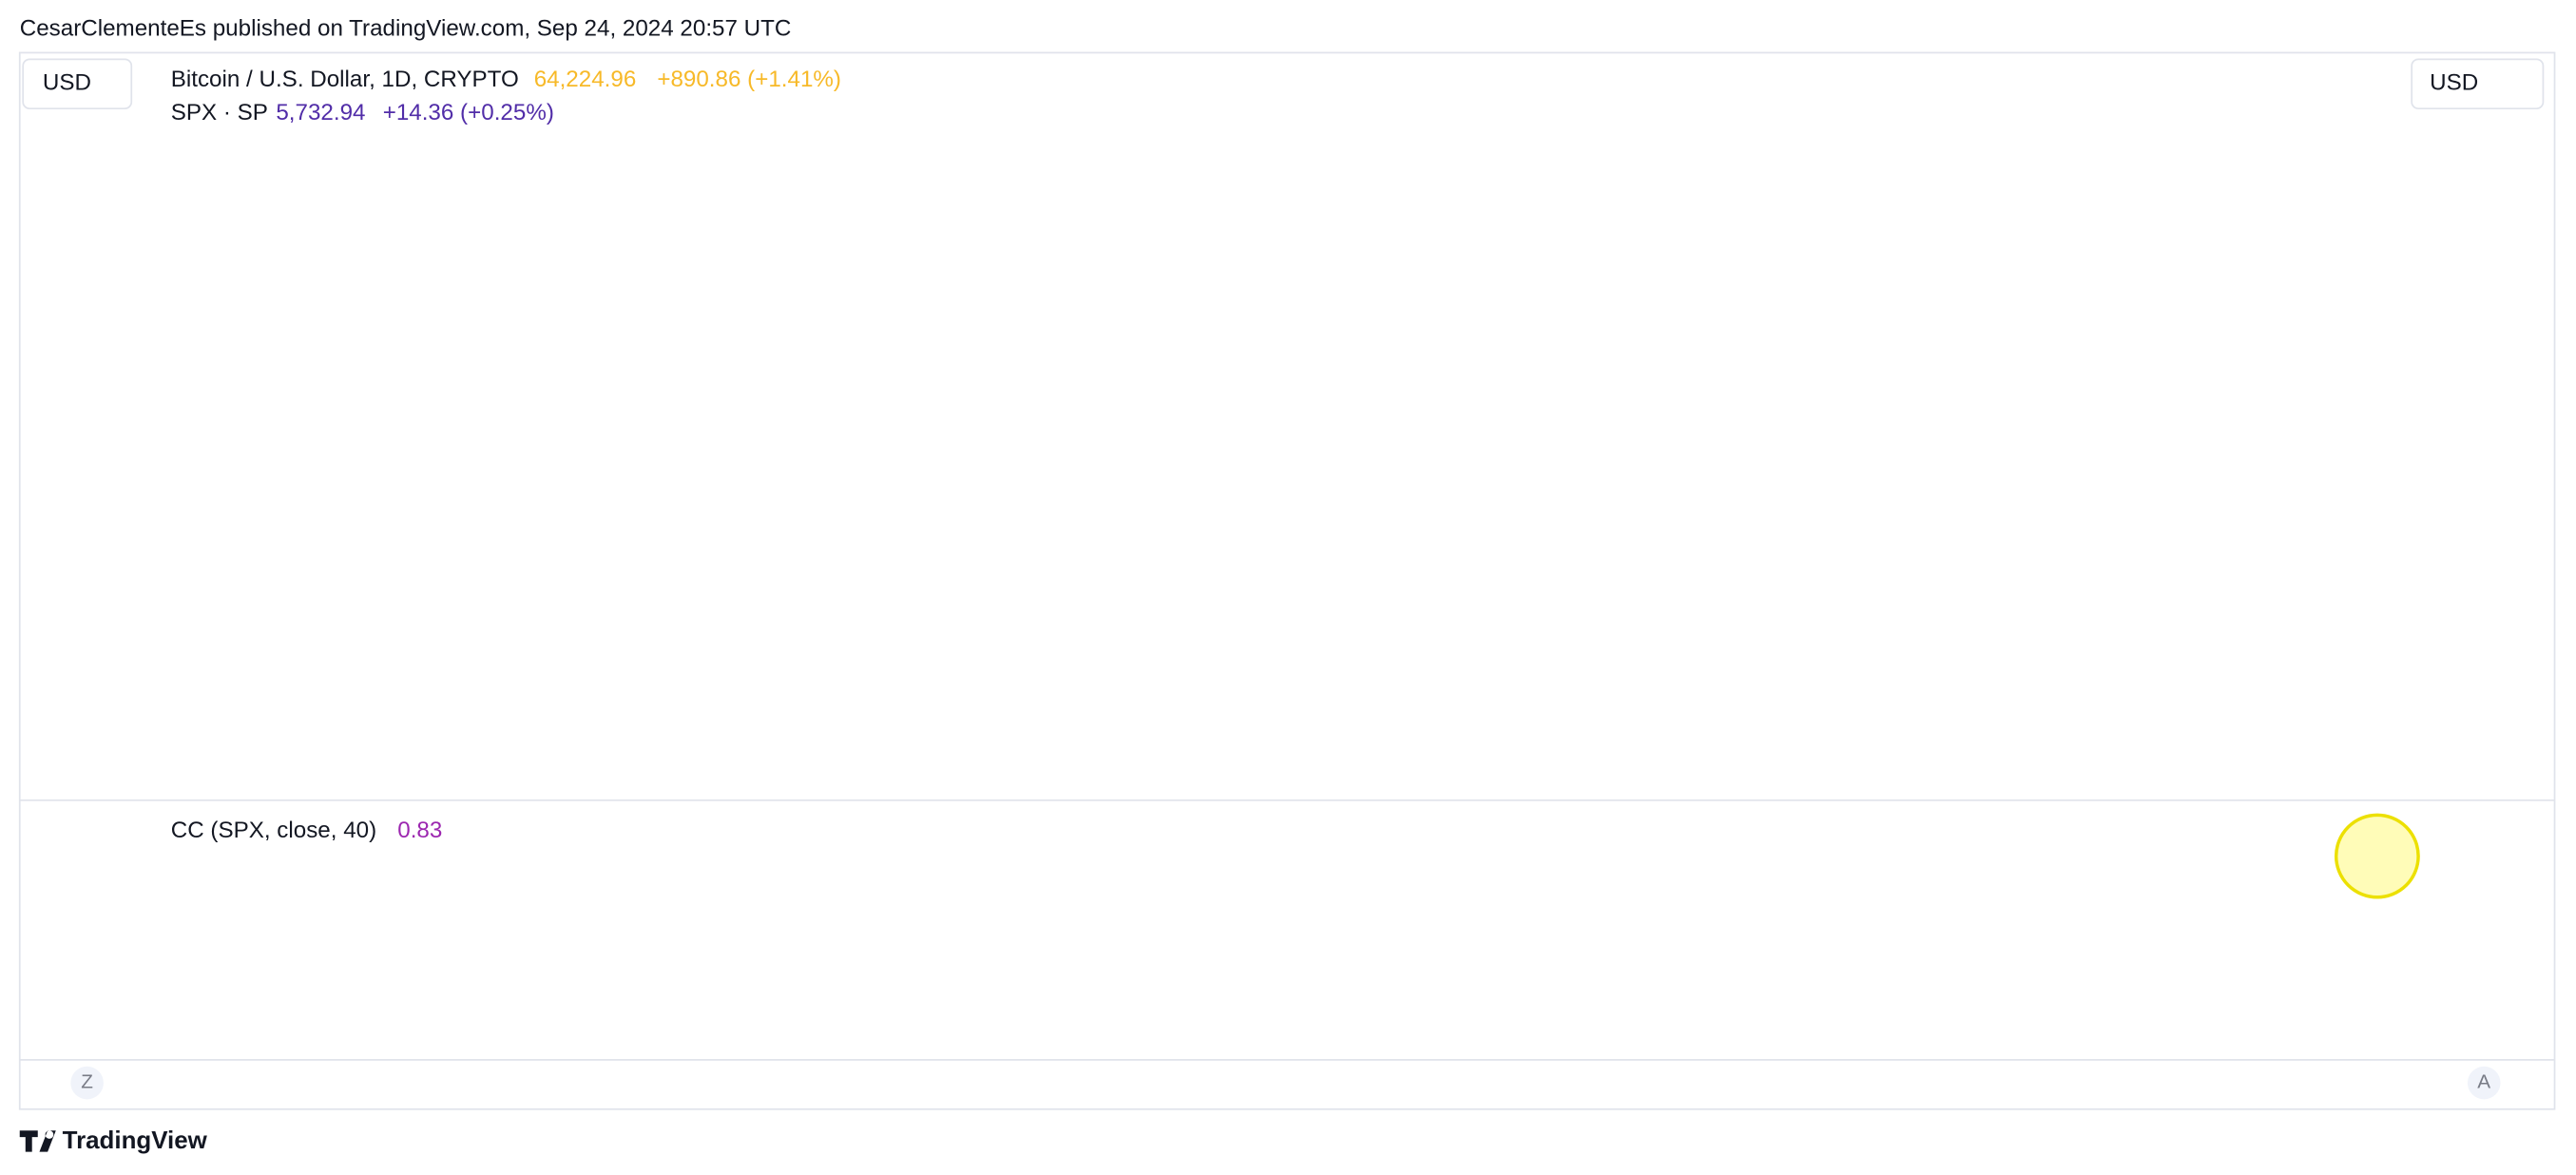  What do you see at coordinates (419, 830) in the screenshot?
I see `indicator-value: 0.83` at bounding box center [419, 830].